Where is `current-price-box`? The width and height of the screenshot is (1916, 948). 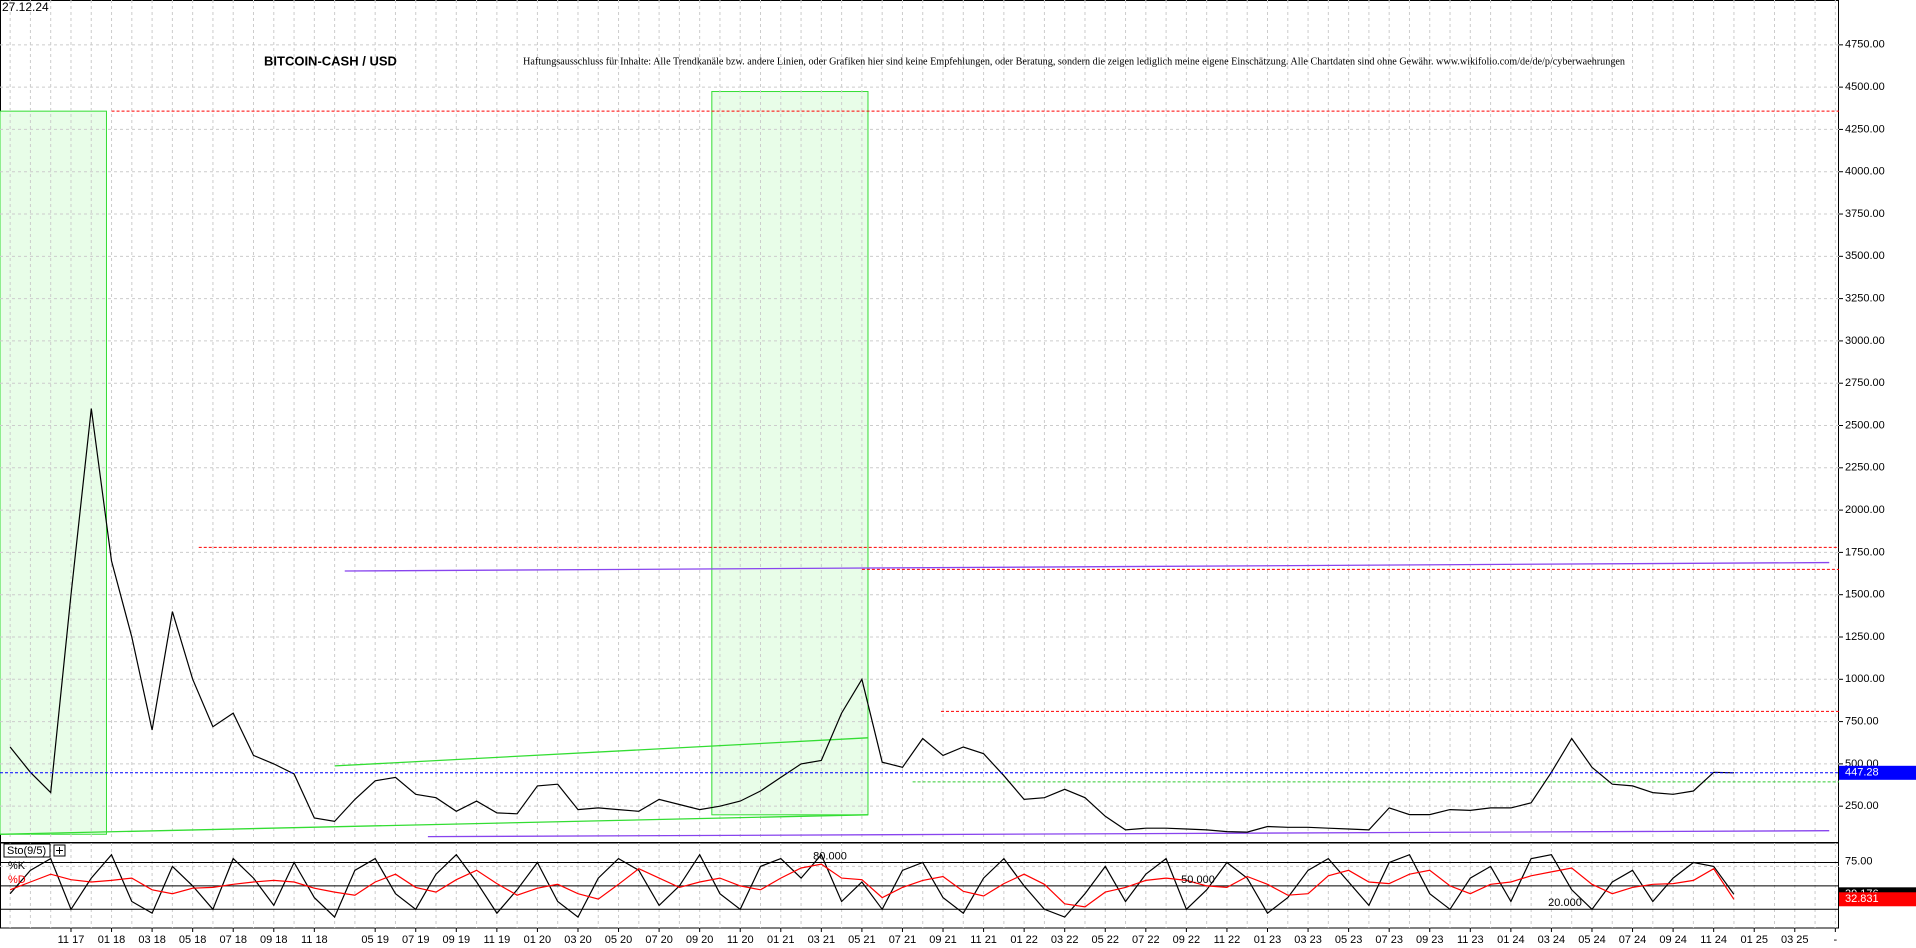 current-price-box is located at coordinates (1877, 772).